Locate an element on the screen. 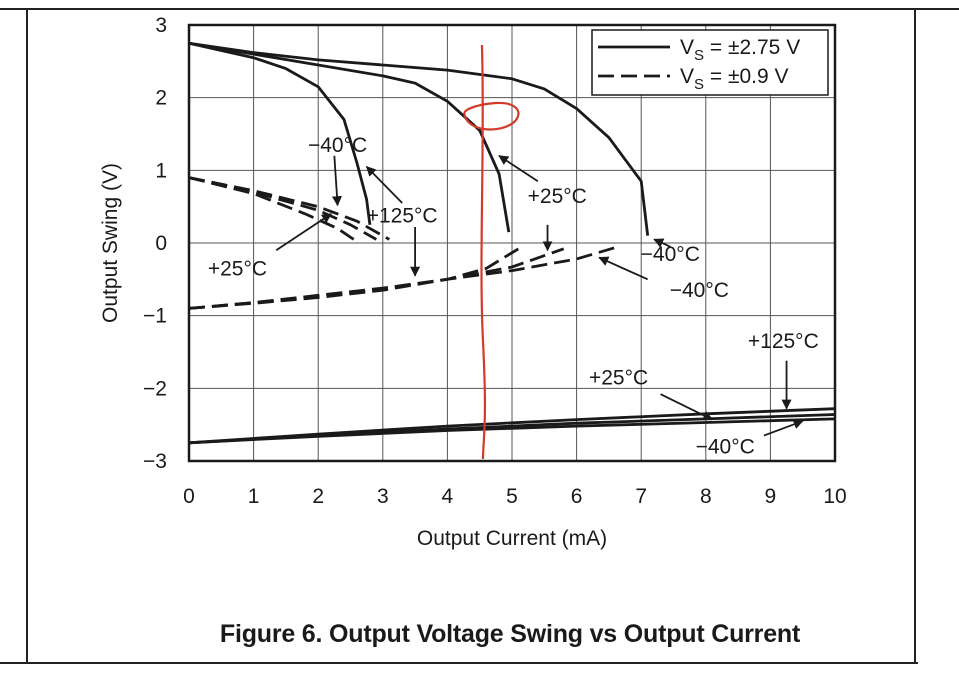  y-tick-label: −1 is located at coordinates (155, 316).